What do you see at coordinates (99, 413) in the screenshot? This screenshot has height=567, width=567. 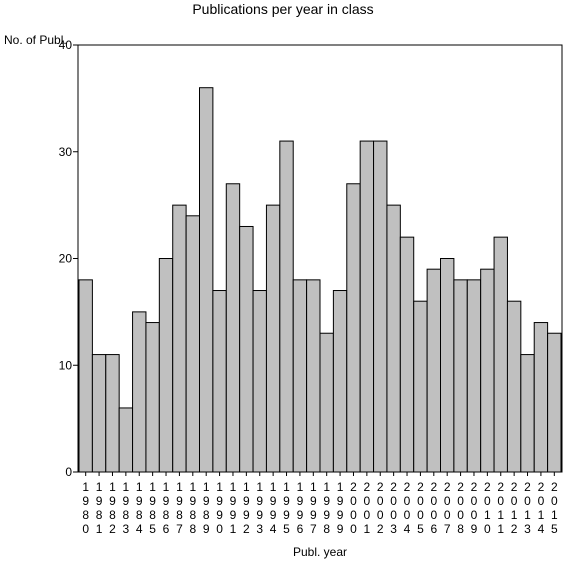 I see `bar-1981` at bounding box center [99, 413].